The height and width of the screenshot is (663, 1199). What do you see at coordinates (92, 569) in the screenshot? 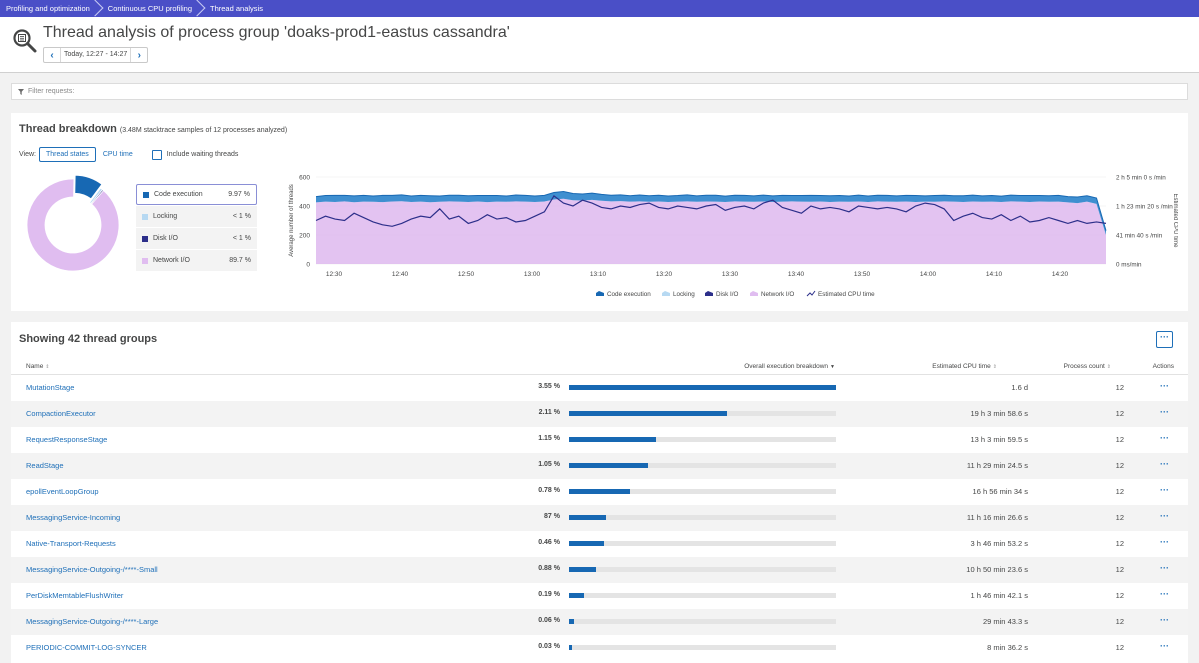
I see `thread-group-link: MessagingService-Outgoing-/****-Small` at bounding box center [92, 569].